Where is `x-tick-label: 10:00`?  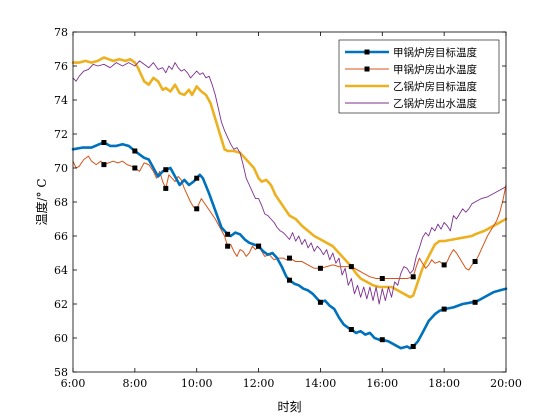
x-tick-label: 10:00 is located at coordinates (197, 383).